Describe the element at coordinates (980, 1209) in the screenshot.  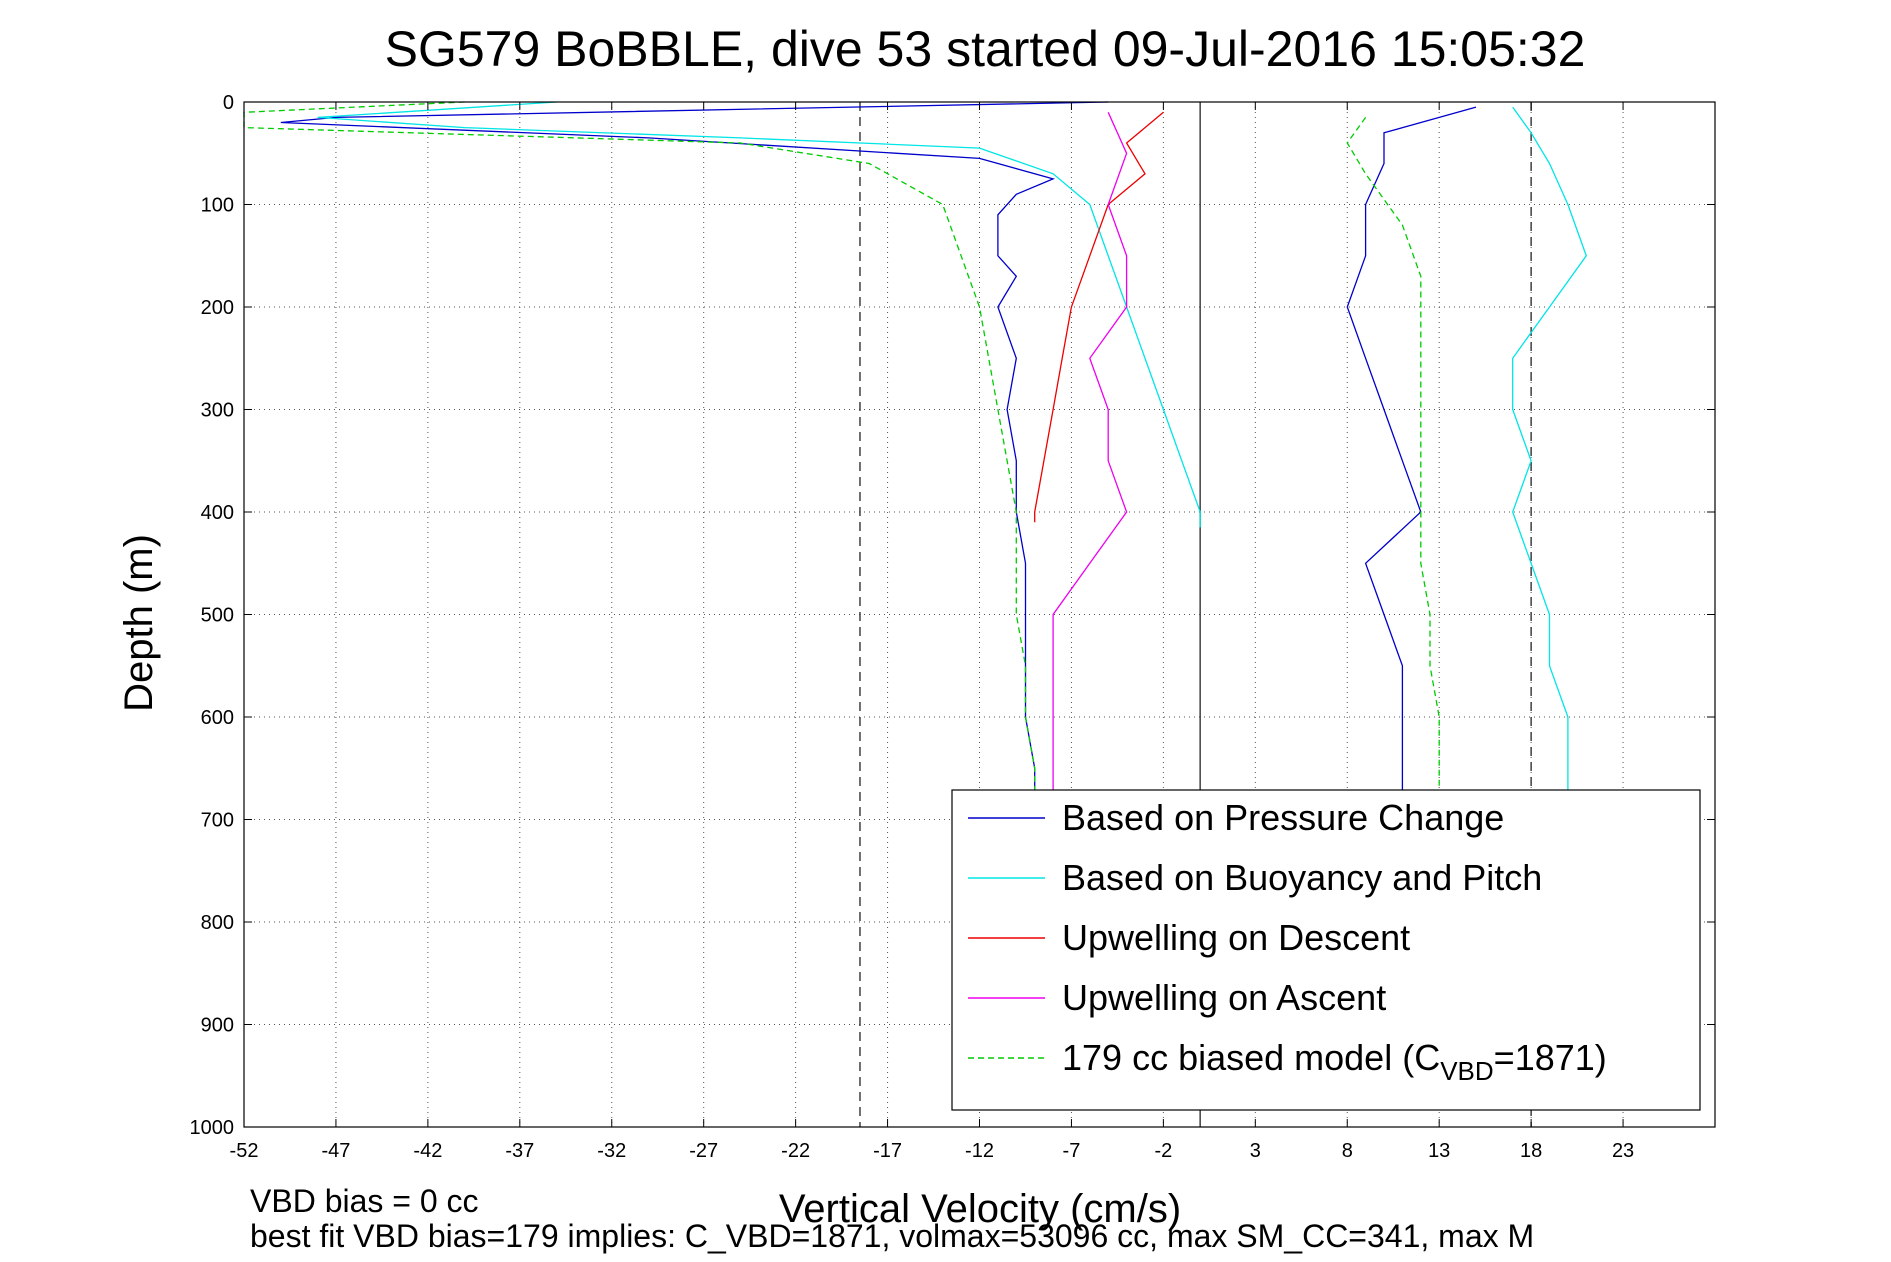
I see `x-axis-label: Vertical Velocity (cm/s)` at that location.